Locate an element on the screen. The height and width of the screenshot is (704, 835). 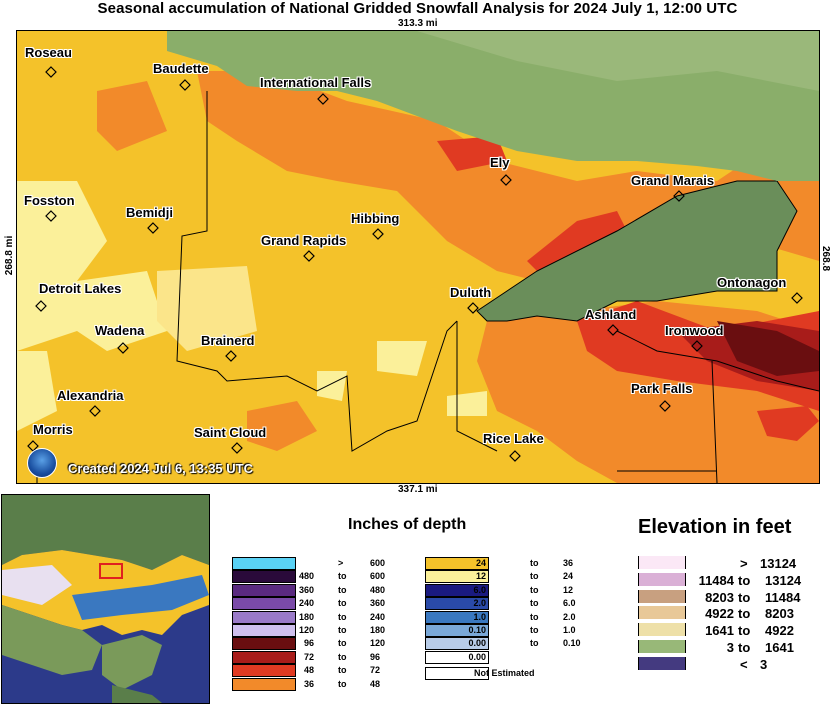
elevation-range-sep: < is located at coordinates (744, 664).